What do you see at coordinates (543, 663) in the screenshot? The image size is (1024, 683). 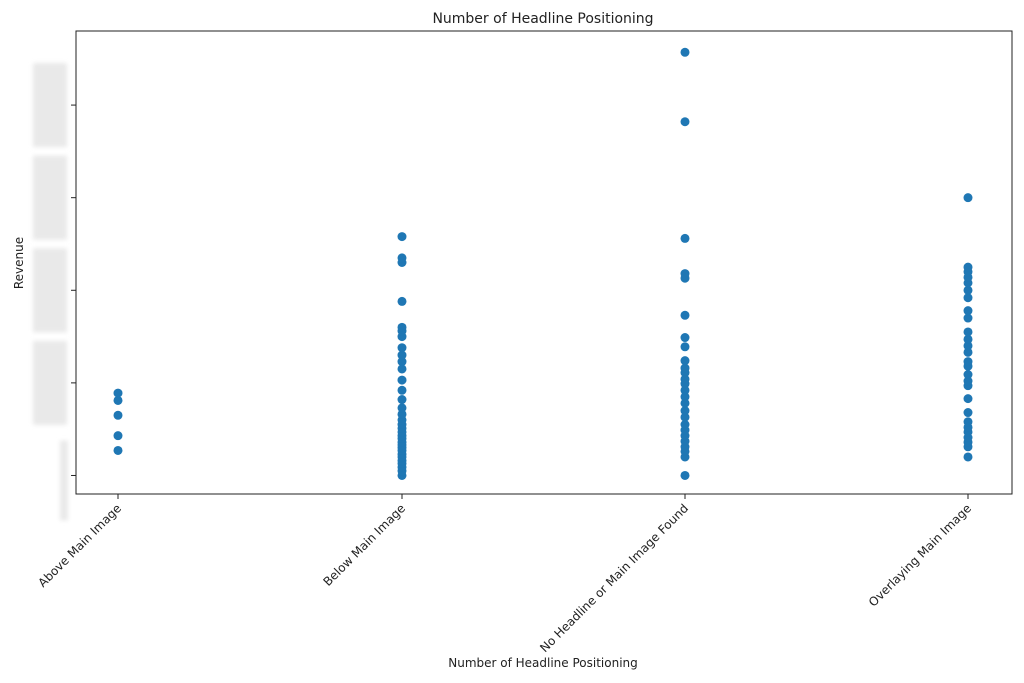 I see `x-axis-label: Number of Headline Positioning` at bounding box center [543, 663].